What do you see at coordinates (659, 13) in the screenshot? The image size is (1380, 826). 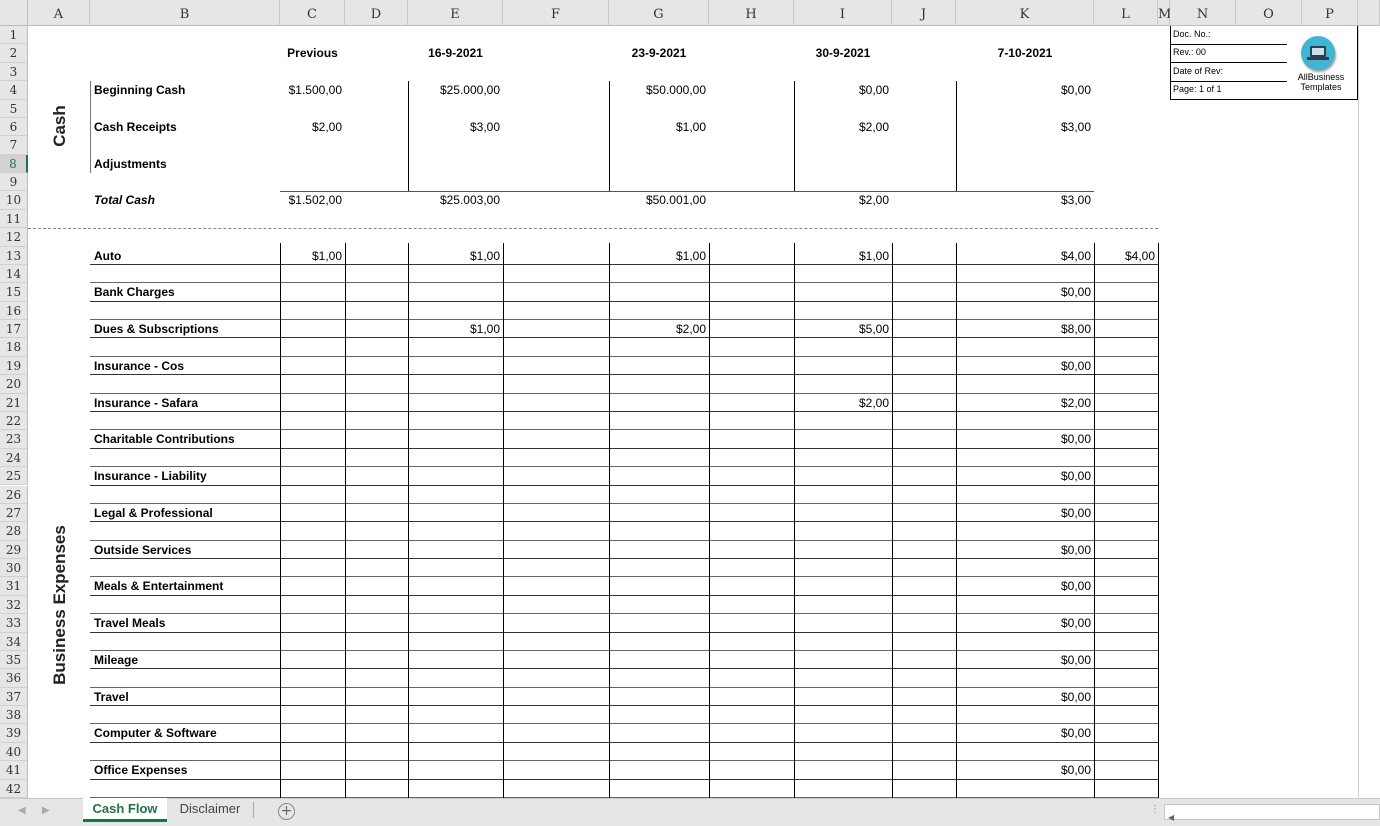 I see `column-header-G: G` at bounding box center [659, 13].